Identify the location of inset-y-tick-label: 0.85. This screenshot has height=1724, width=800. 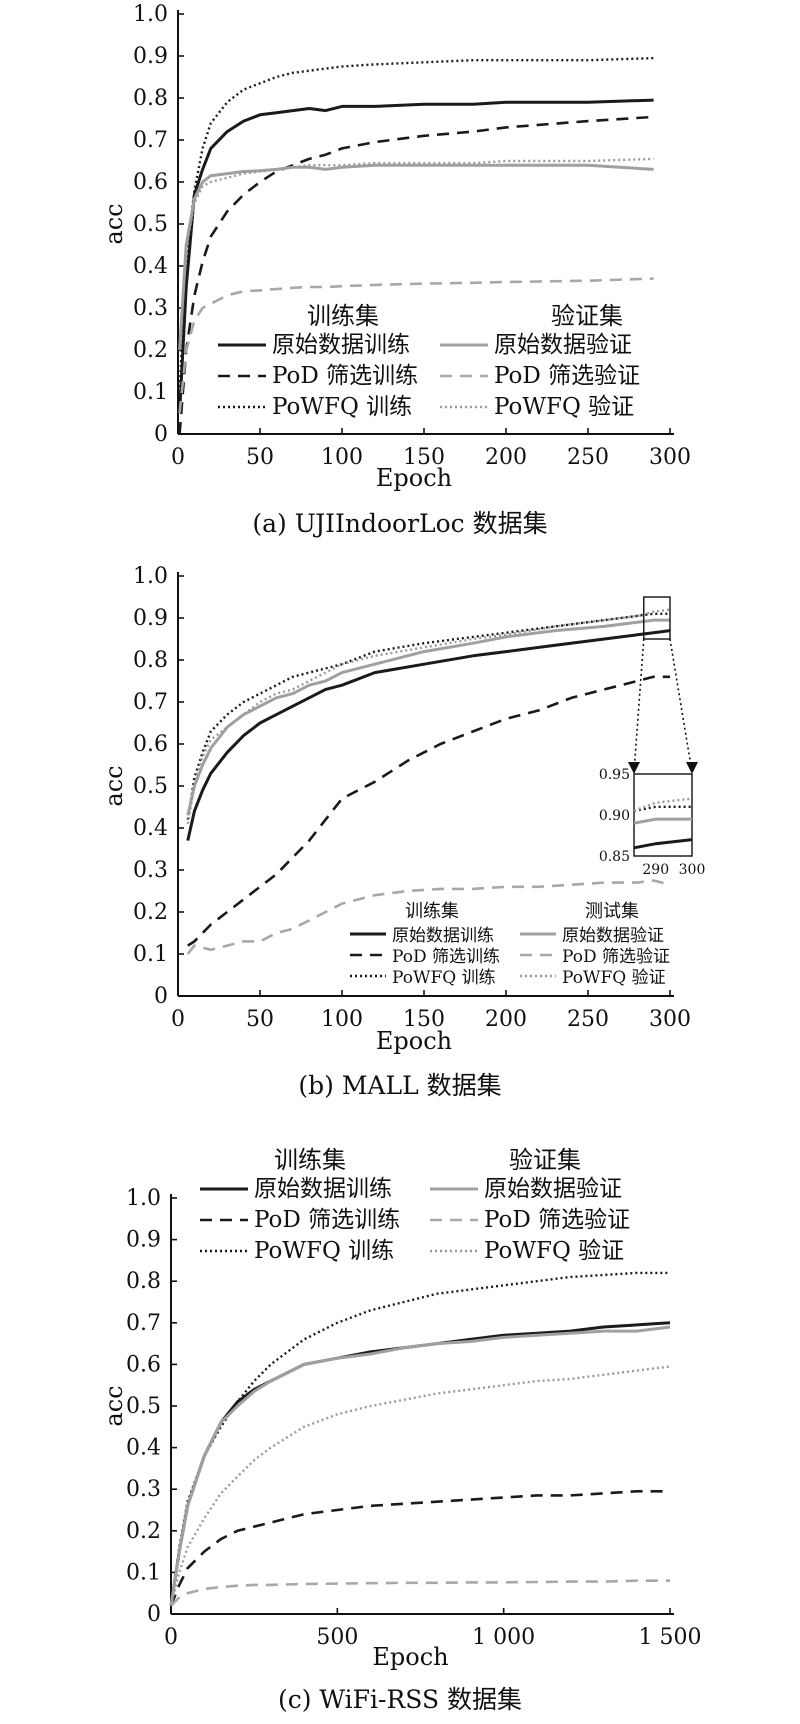
(614, 857).